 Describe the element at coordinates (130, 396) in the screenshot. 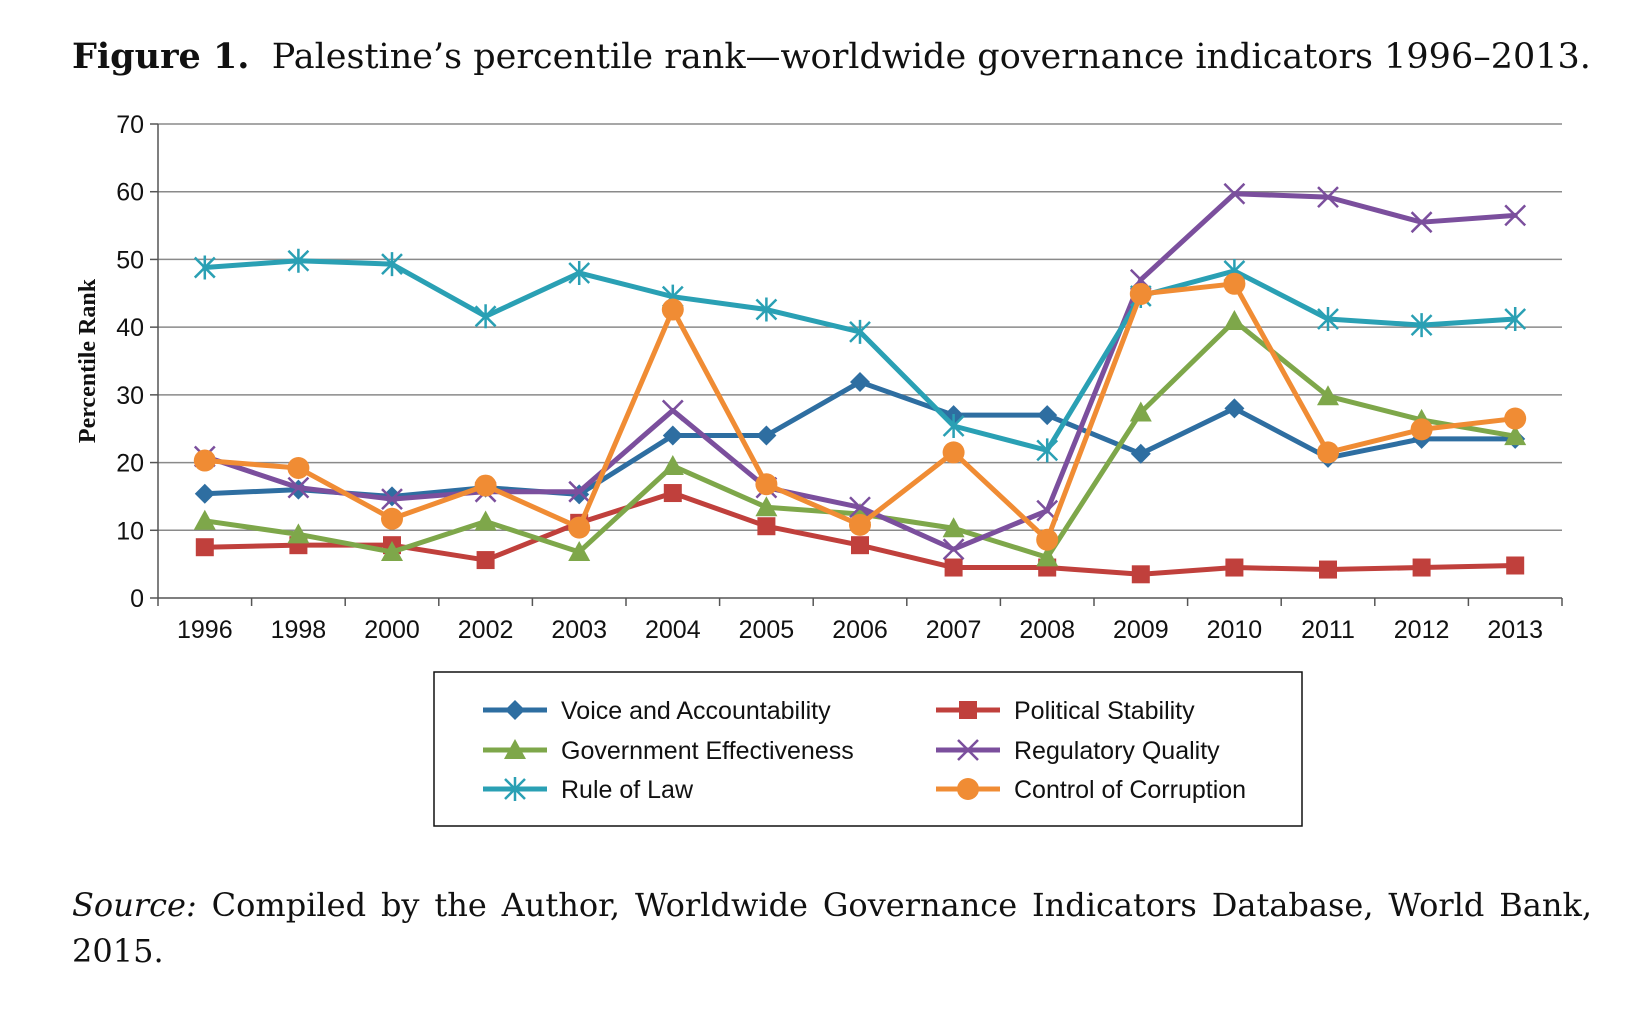

I see `y-tick-label: 30` at that location.